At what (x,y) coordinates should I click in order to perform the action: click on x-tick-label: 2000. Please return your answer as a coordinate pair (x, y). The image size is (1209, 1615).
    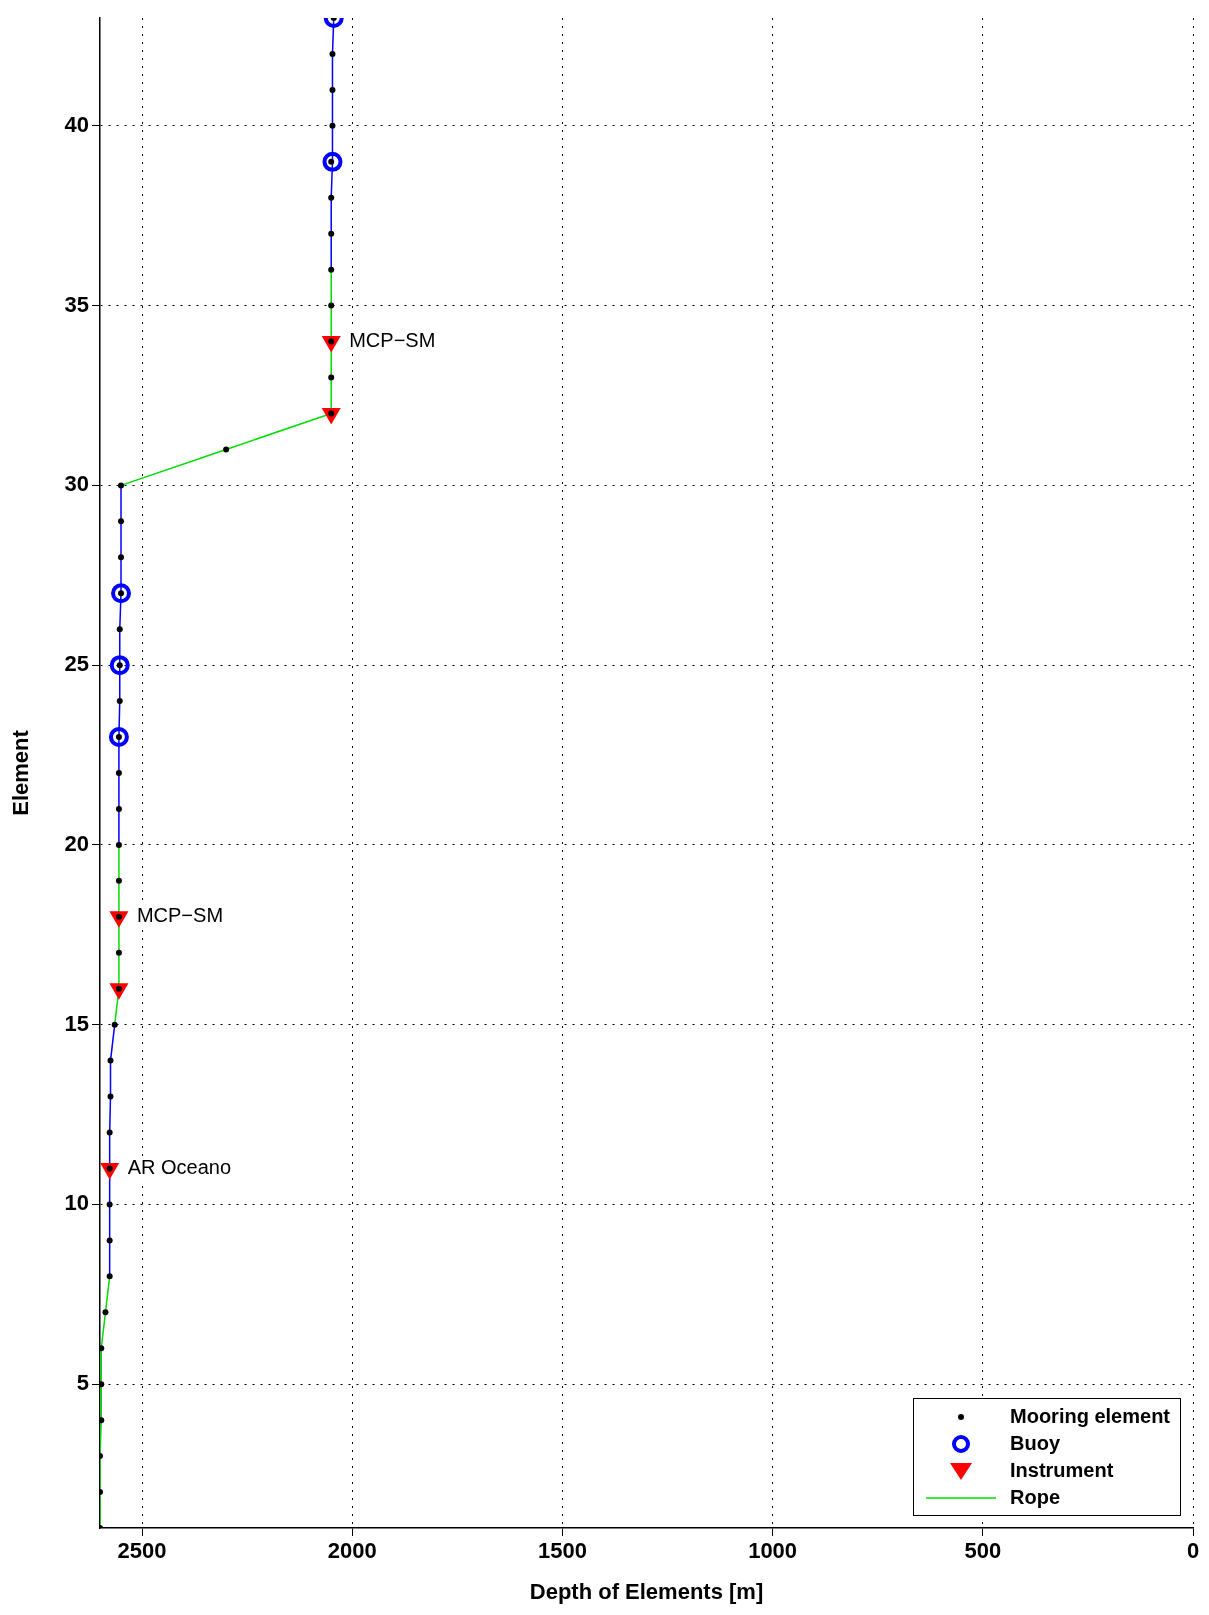
    Looking at the image, I should click on (352, 1551).